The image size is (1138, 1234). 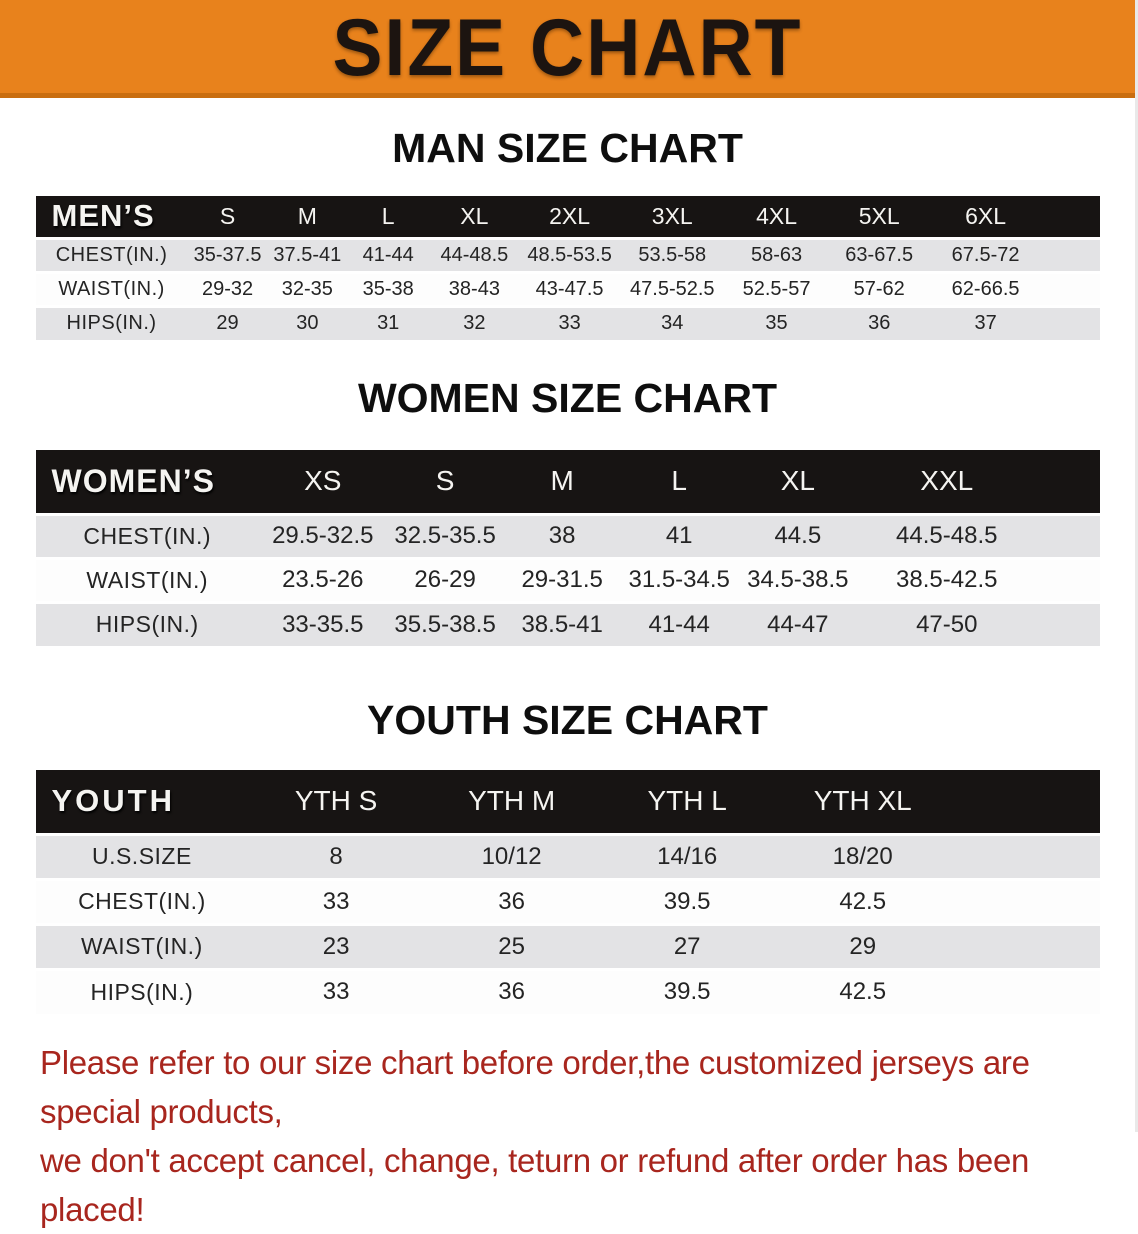 I want to click on measurement-value: 30, so click(x=307, y=323).